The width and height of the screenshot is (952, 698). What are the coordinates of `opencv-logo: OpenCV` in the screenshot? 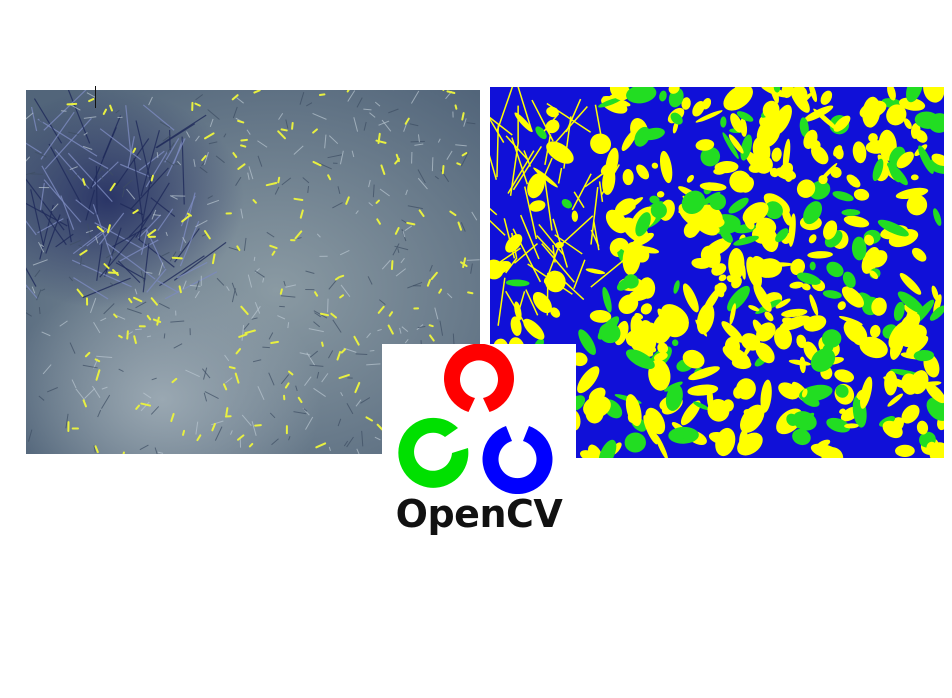 It's located at (479, 442).